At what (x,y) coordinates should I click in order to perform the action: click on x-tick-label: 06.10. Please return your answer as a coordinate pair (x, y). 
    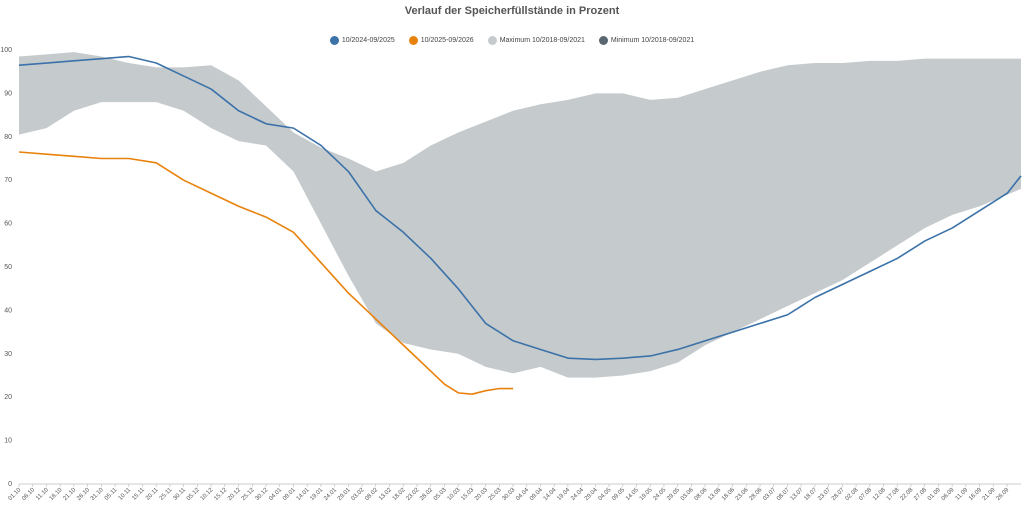
    Looking at the image, I should click on (28, 494).